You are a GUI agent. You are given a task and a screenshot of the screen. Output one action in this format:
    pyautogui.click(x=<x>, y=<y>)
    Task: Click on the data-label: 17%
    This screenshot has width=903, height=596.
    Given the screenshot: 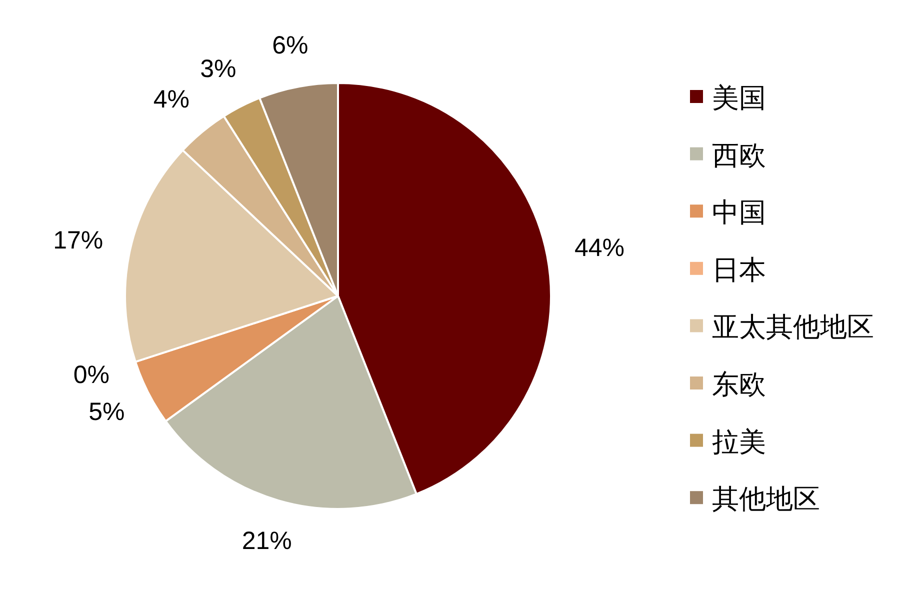 What is the action you would take?
    pyautogui.click(x=78, y=240)
    